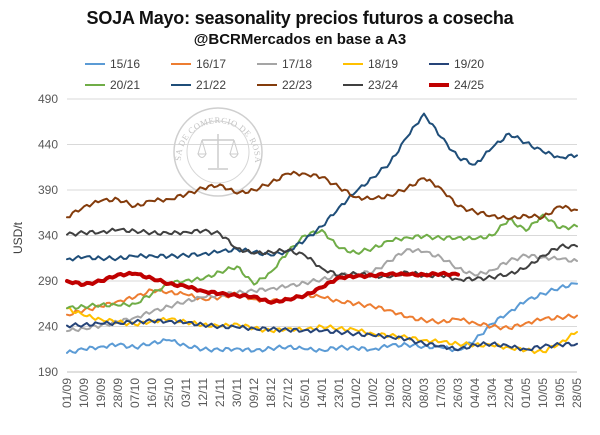 This screenshot has width=600, height=435. I want to click on seal-inner-ring, so click(218, 152).